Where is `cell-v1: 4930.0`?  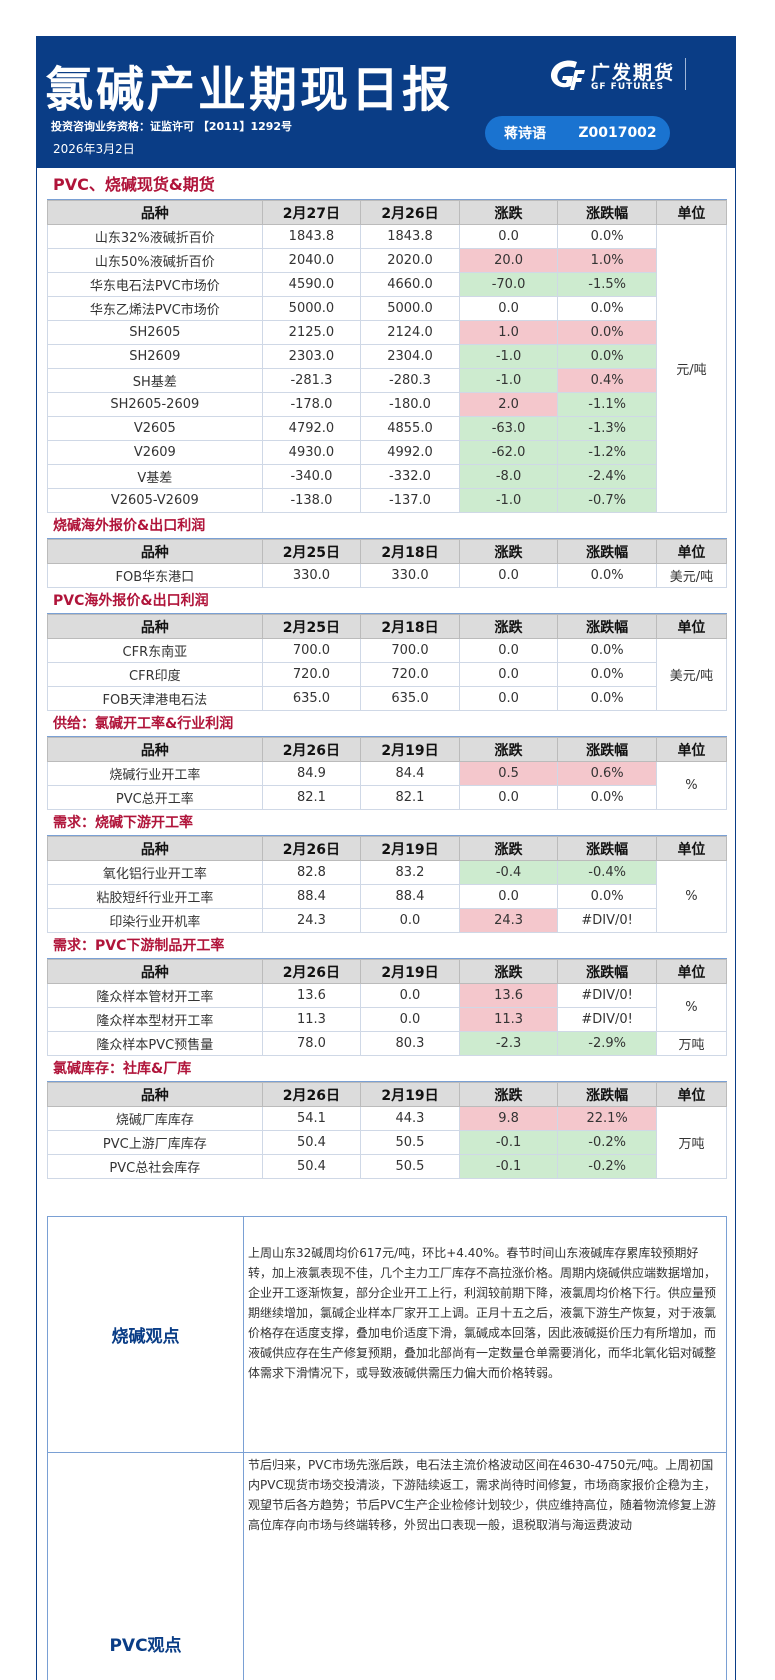 cell-v1: 4930.0 is located at coordinates (311, 452).